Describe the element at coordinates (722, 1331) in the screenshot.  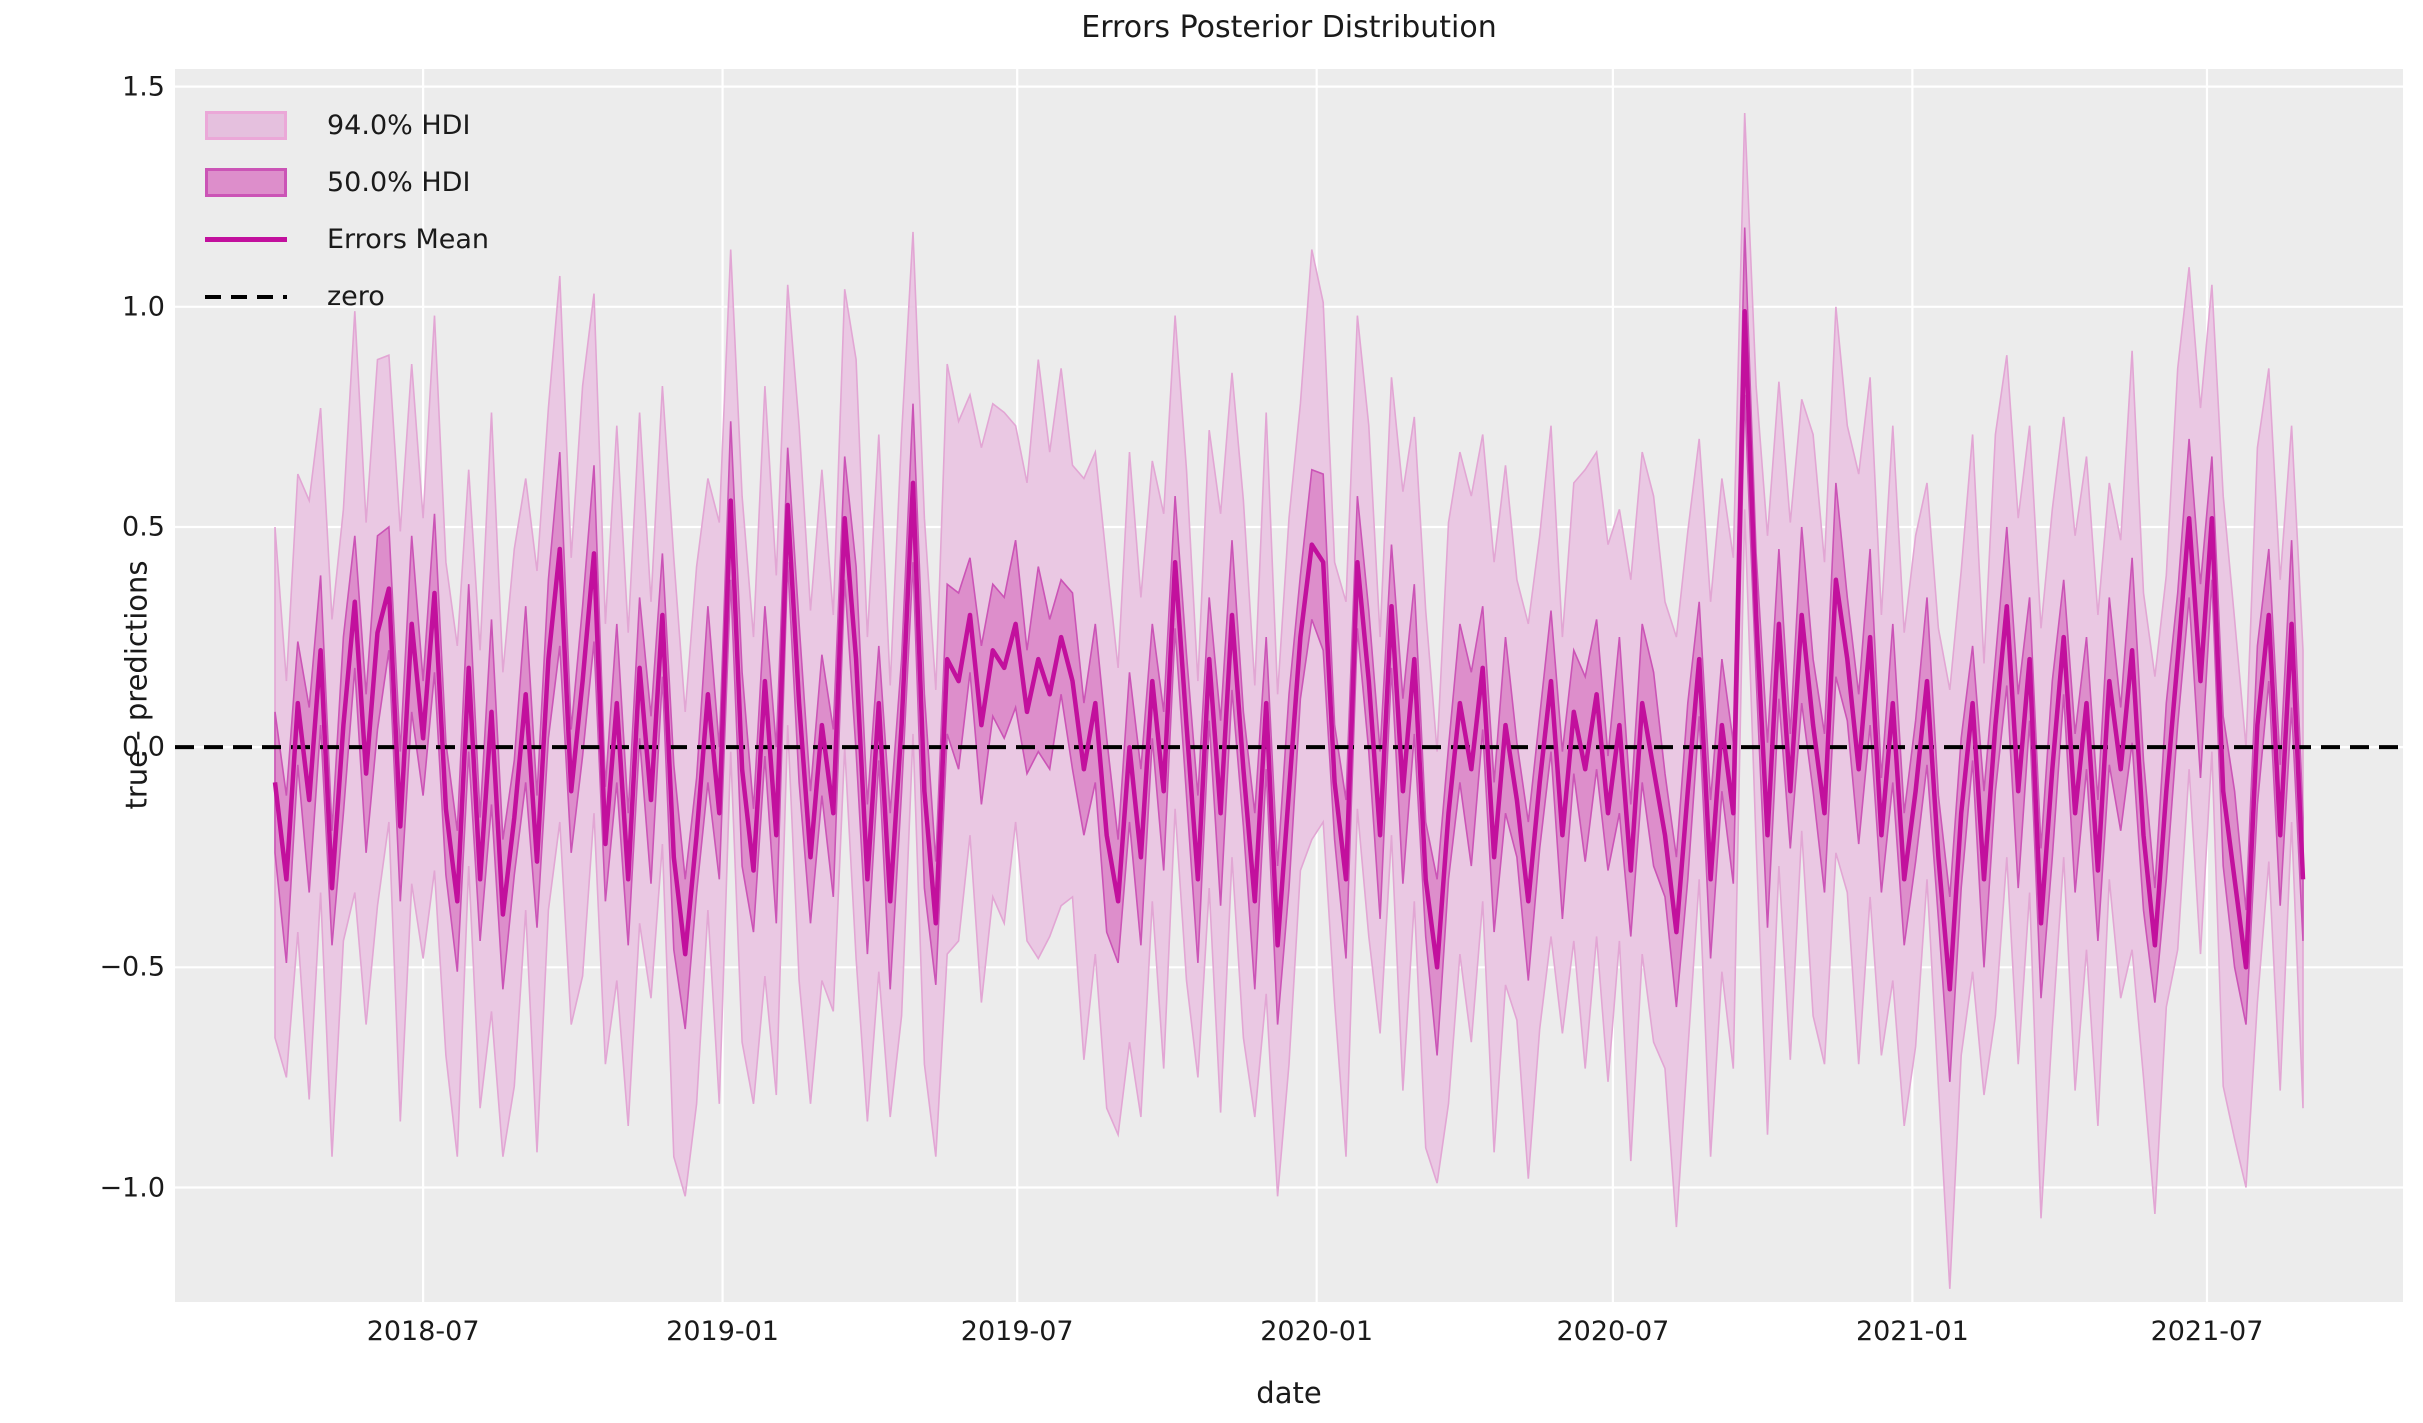
I see `x-tick-label: 2019-01` at that location.